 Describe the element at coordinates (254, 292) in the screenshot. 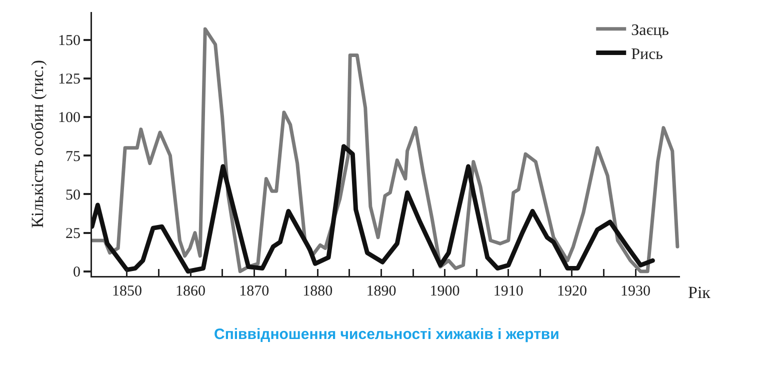

I see `x-tick-label: 1870` at that location.